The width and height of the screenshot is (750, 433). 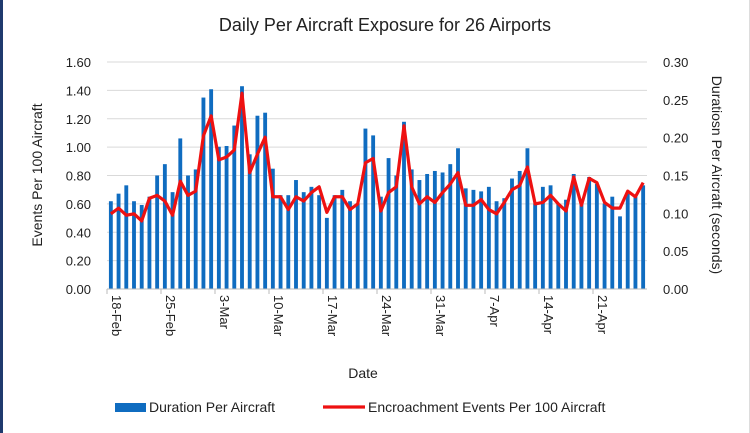 I want to click on y-axis-left-ticks: 0.00 0.20 0.40 0.60 0.80 1.00 1.20 1.40 1.60, so click(x=78, y=176).